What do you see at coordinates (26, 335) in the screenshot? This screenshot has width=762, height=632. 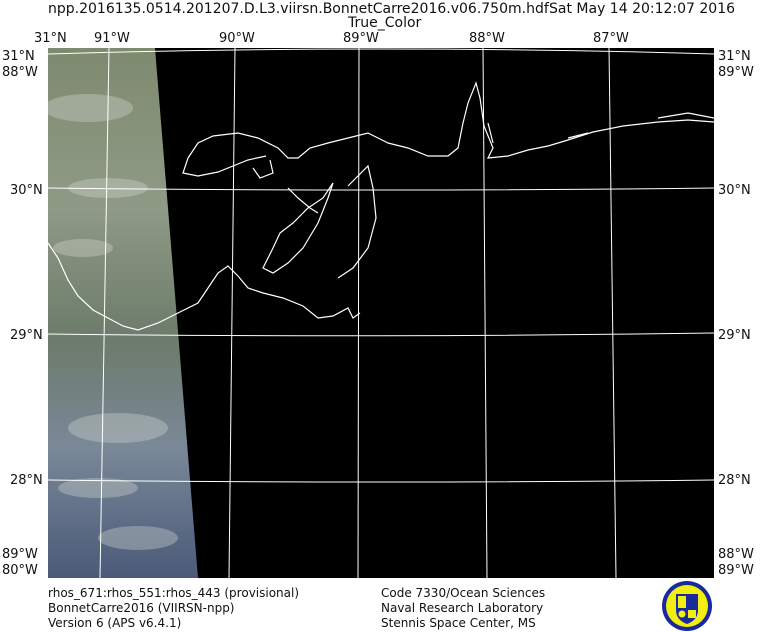 I see `lat-label-29n-left: 29°N` at bounding box center [26, 335].